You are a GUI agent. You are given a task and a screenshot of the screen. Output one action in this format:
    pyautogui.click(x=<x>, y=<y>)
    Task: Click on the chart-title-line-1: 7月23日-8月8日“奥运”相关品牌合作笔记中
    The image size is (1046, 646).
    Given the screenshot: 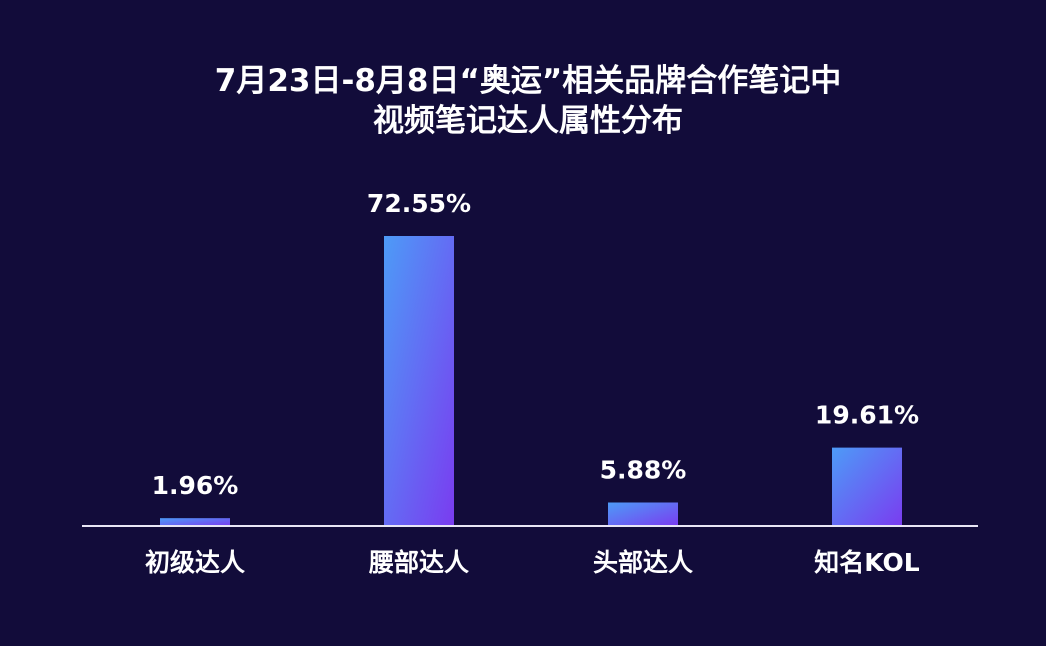 What is the action you would take?
    pyautogui.click(x=528, y=81)
    